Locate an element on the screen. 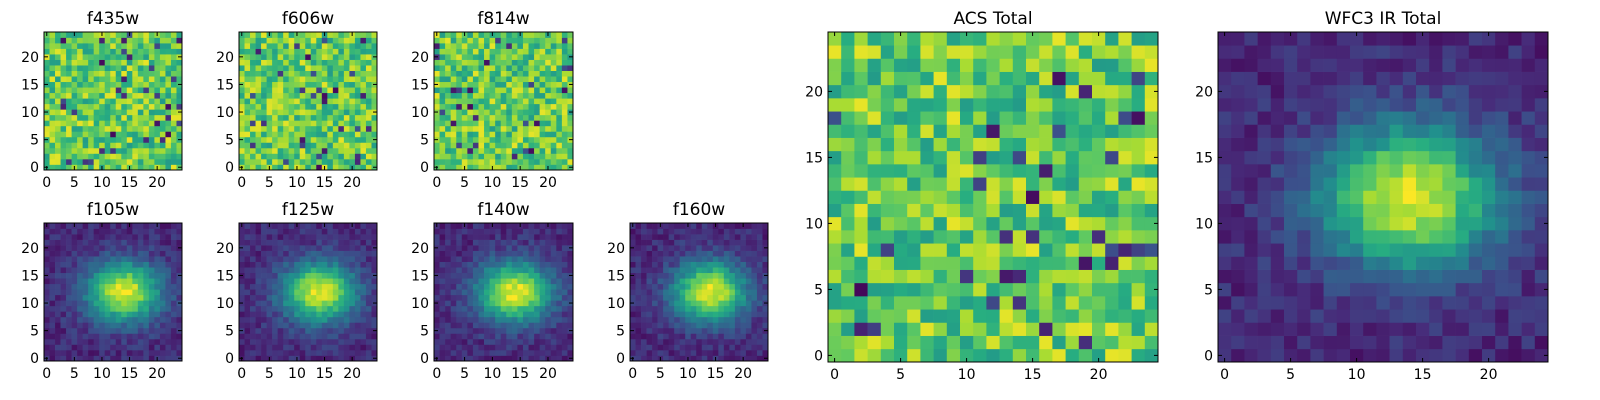 This screenshot has height=400, width=1600. x-tick-label: 10 is located at coordinates (688, 374).